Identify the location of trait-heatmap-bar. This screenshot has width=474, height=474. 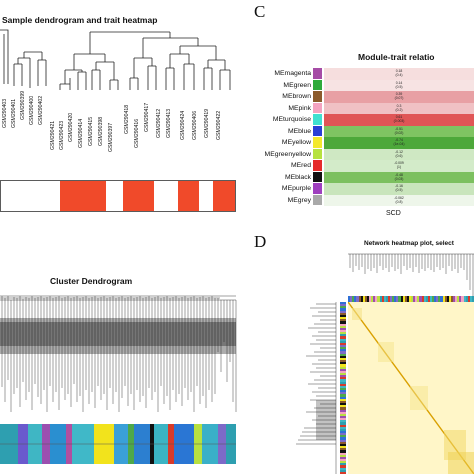
(118, 196).